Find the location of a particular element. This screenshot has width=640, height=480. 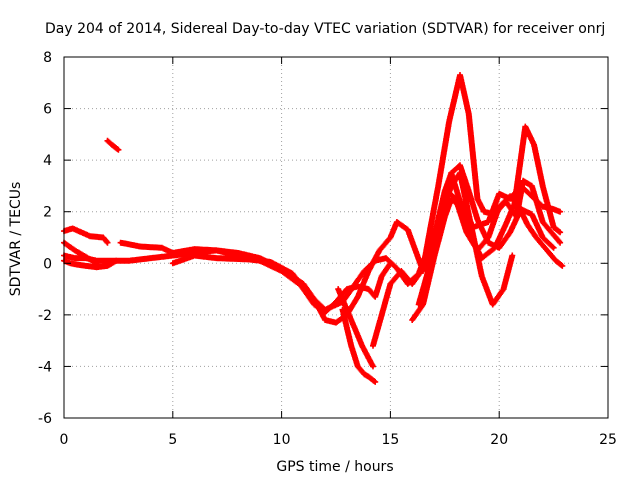

x-tick-label: 10 is located at coordinates (282, 440).